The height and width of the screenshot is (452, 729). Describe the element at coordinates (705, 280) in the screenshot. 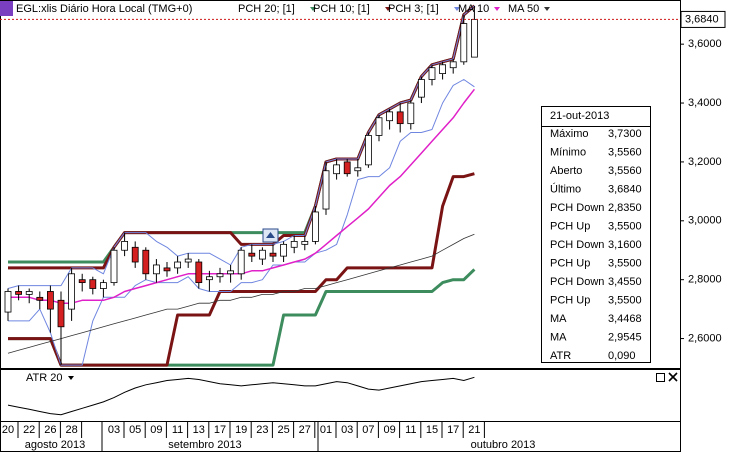

I see `y-tick-label: 2,8000` at that location.